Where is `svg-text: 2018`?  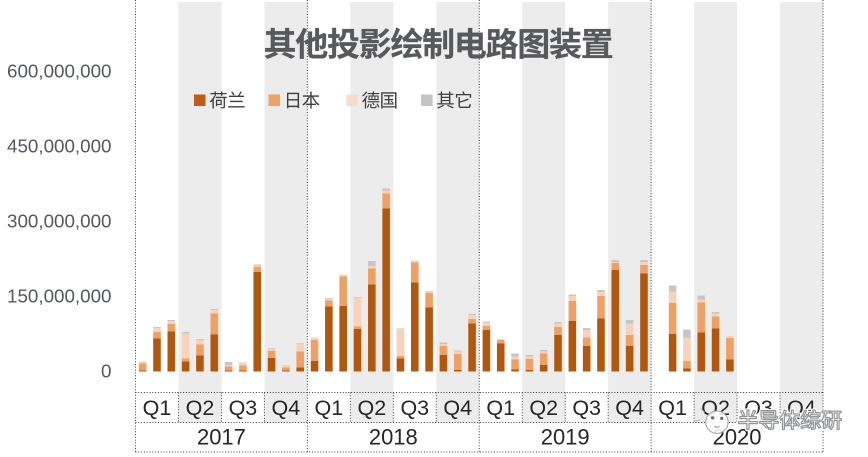
svg-text: 2018 is located at coordinates (393, 437).